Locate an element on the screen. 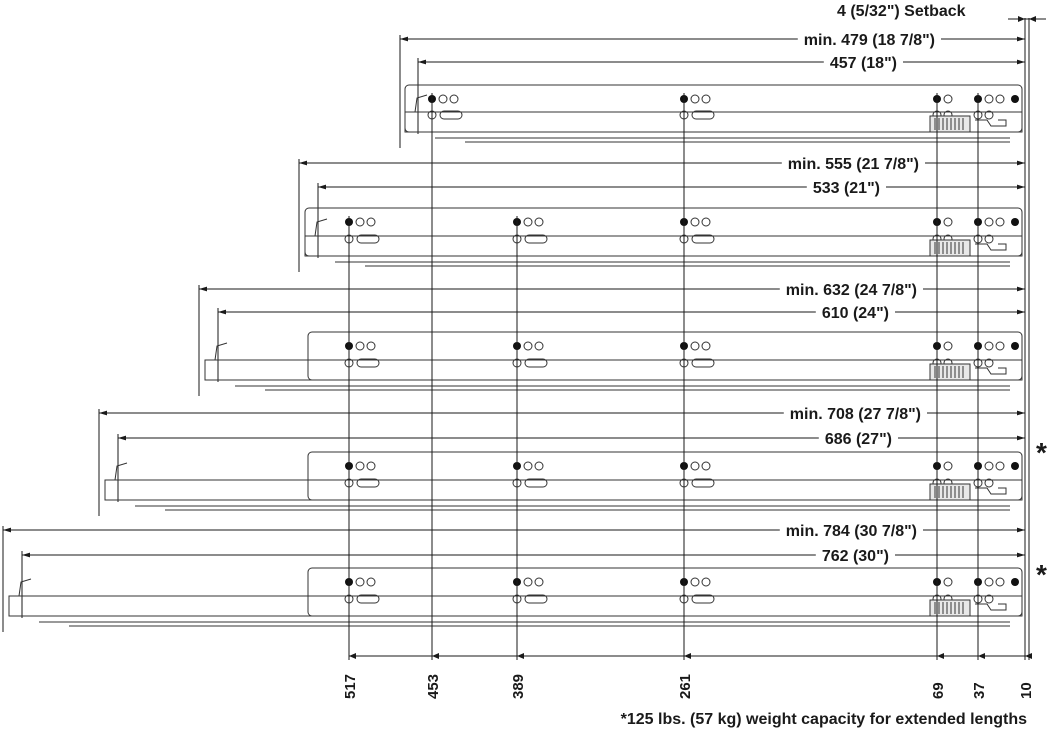 The image size is (1050, 730). min-length-label: min. 555 (21 7/8") is located at coordinates (853, 164).